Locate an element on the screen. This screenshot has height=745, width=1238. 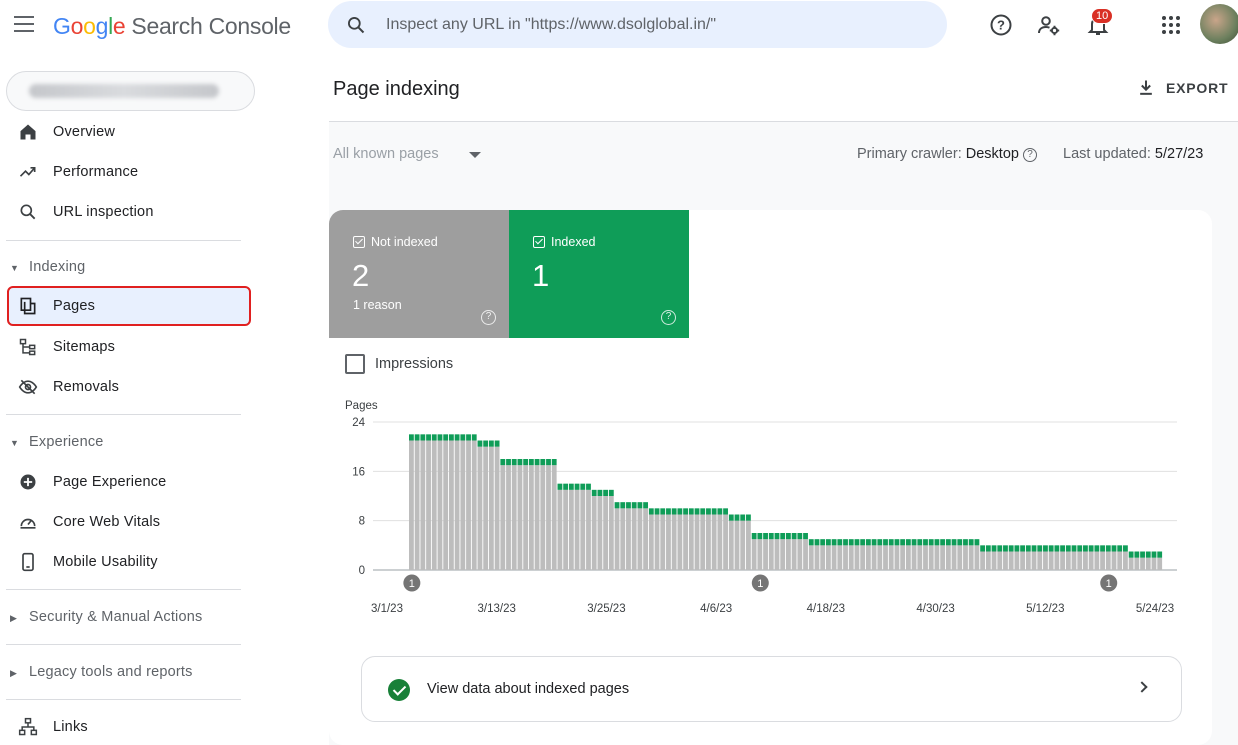
sidebar-item-pages: Pages is located at coordinates (129, 306).